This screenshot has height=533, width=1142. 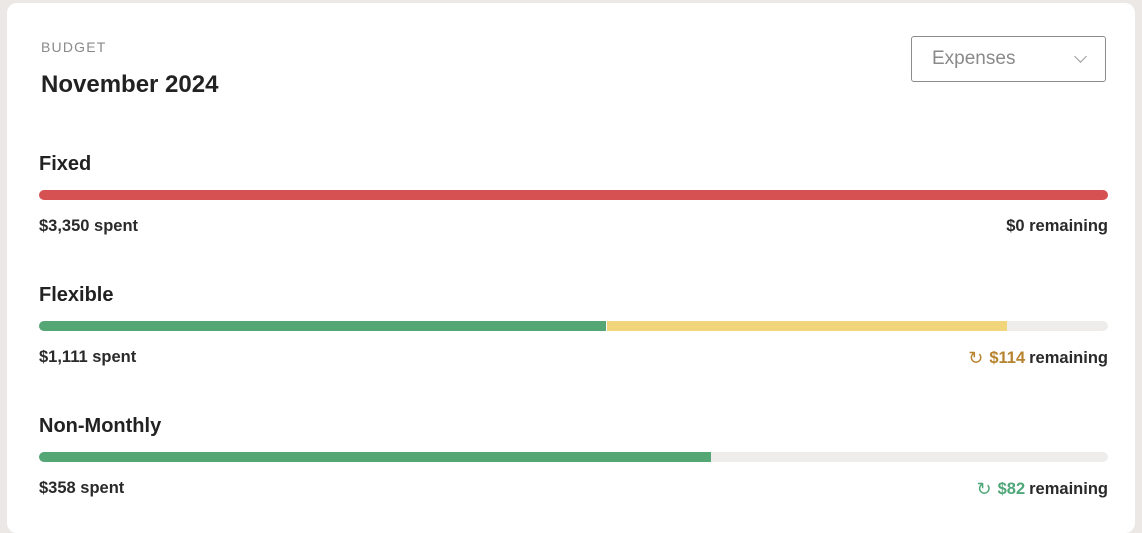 I want to click on chevron-down-icon, so click(x=1080, y=56).